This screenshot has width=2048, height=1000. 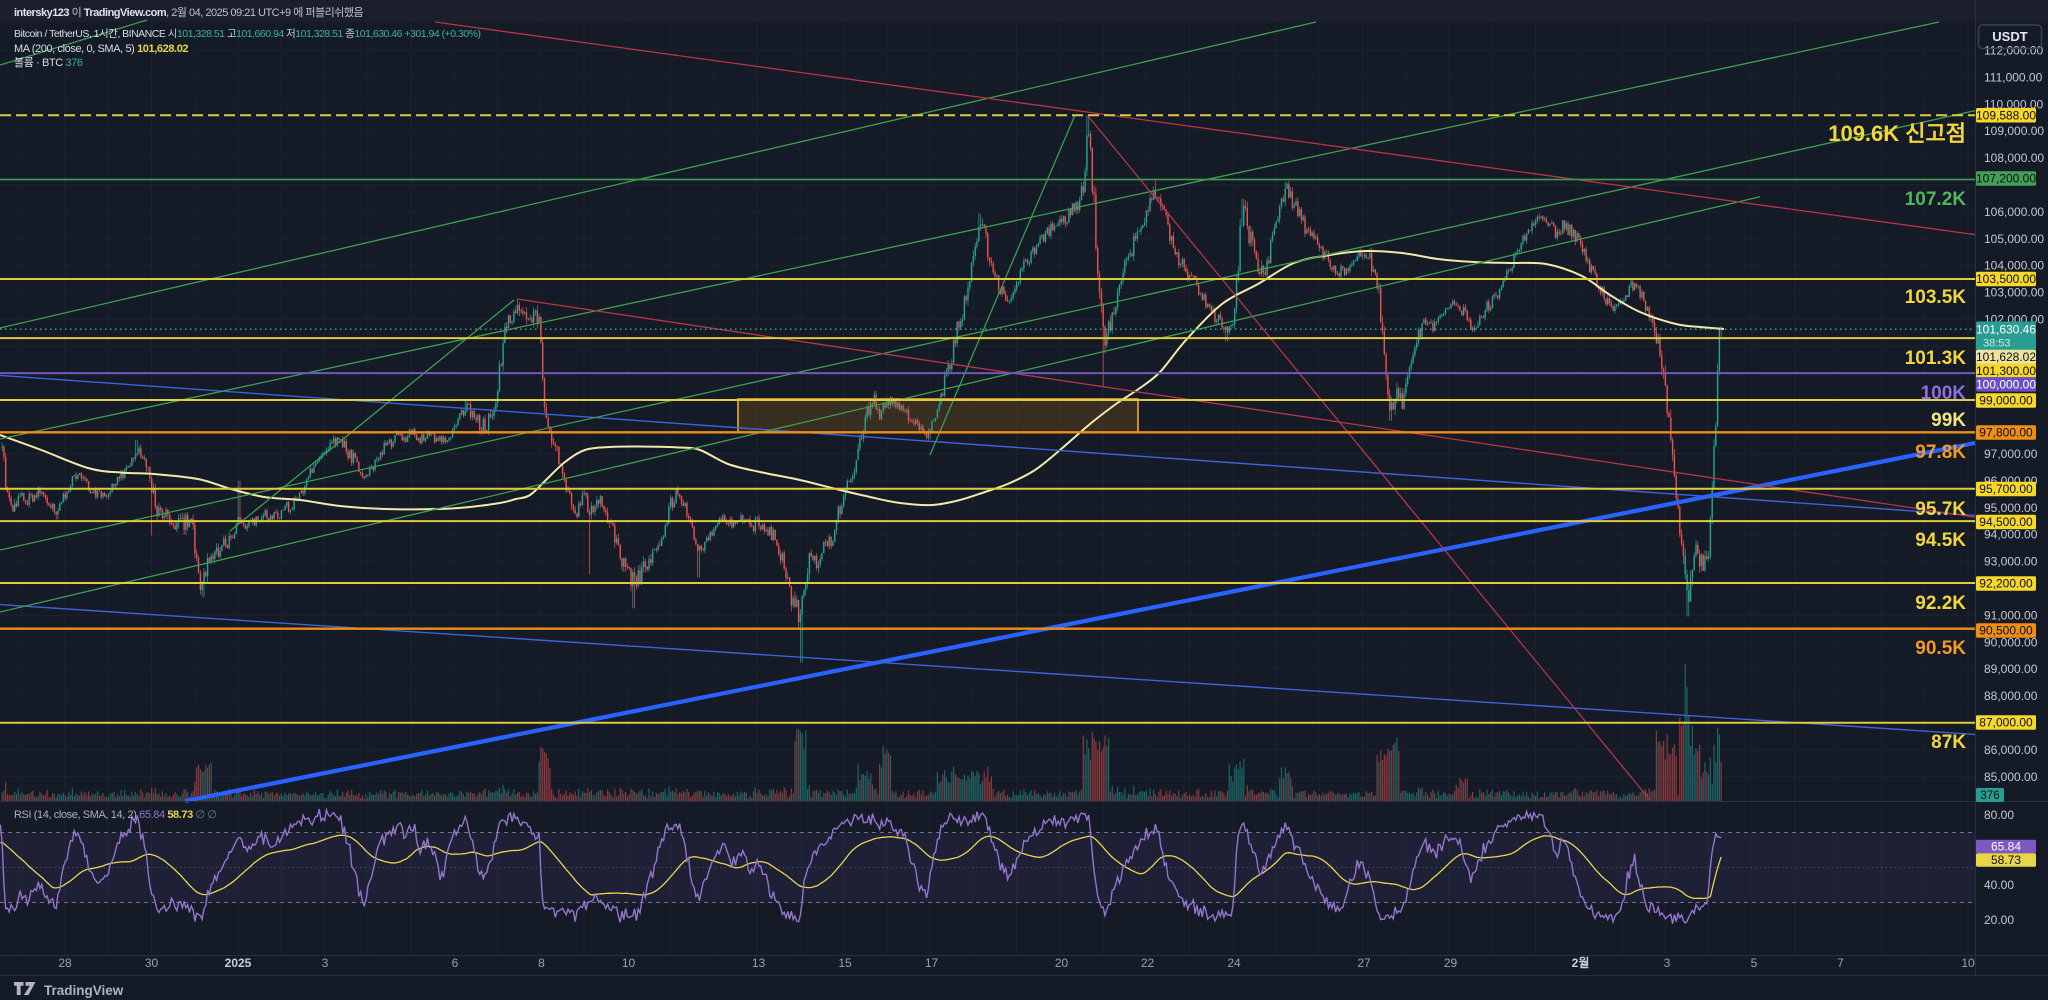 What do you see at coordinates (2011, 562) in the screenshot?
I see `svg-text: 93,000.00` at bounding box center [2011, 562].